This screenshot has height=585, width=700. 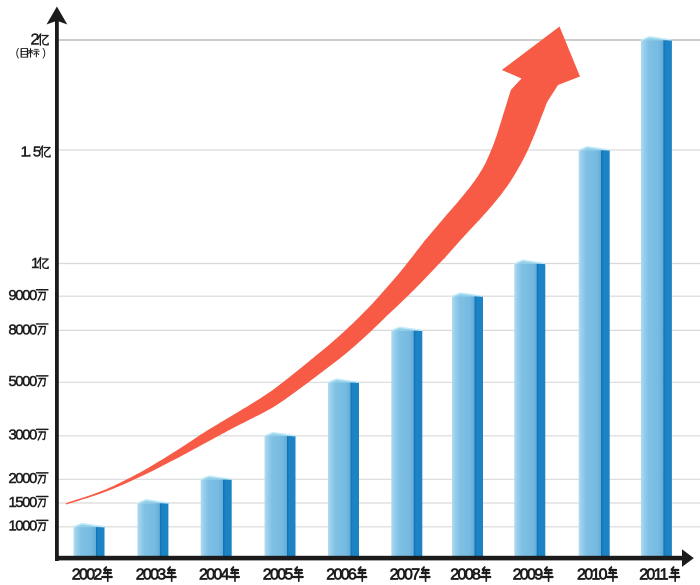 I want to click on svg-text: 2006, so click(x=341, y=575).